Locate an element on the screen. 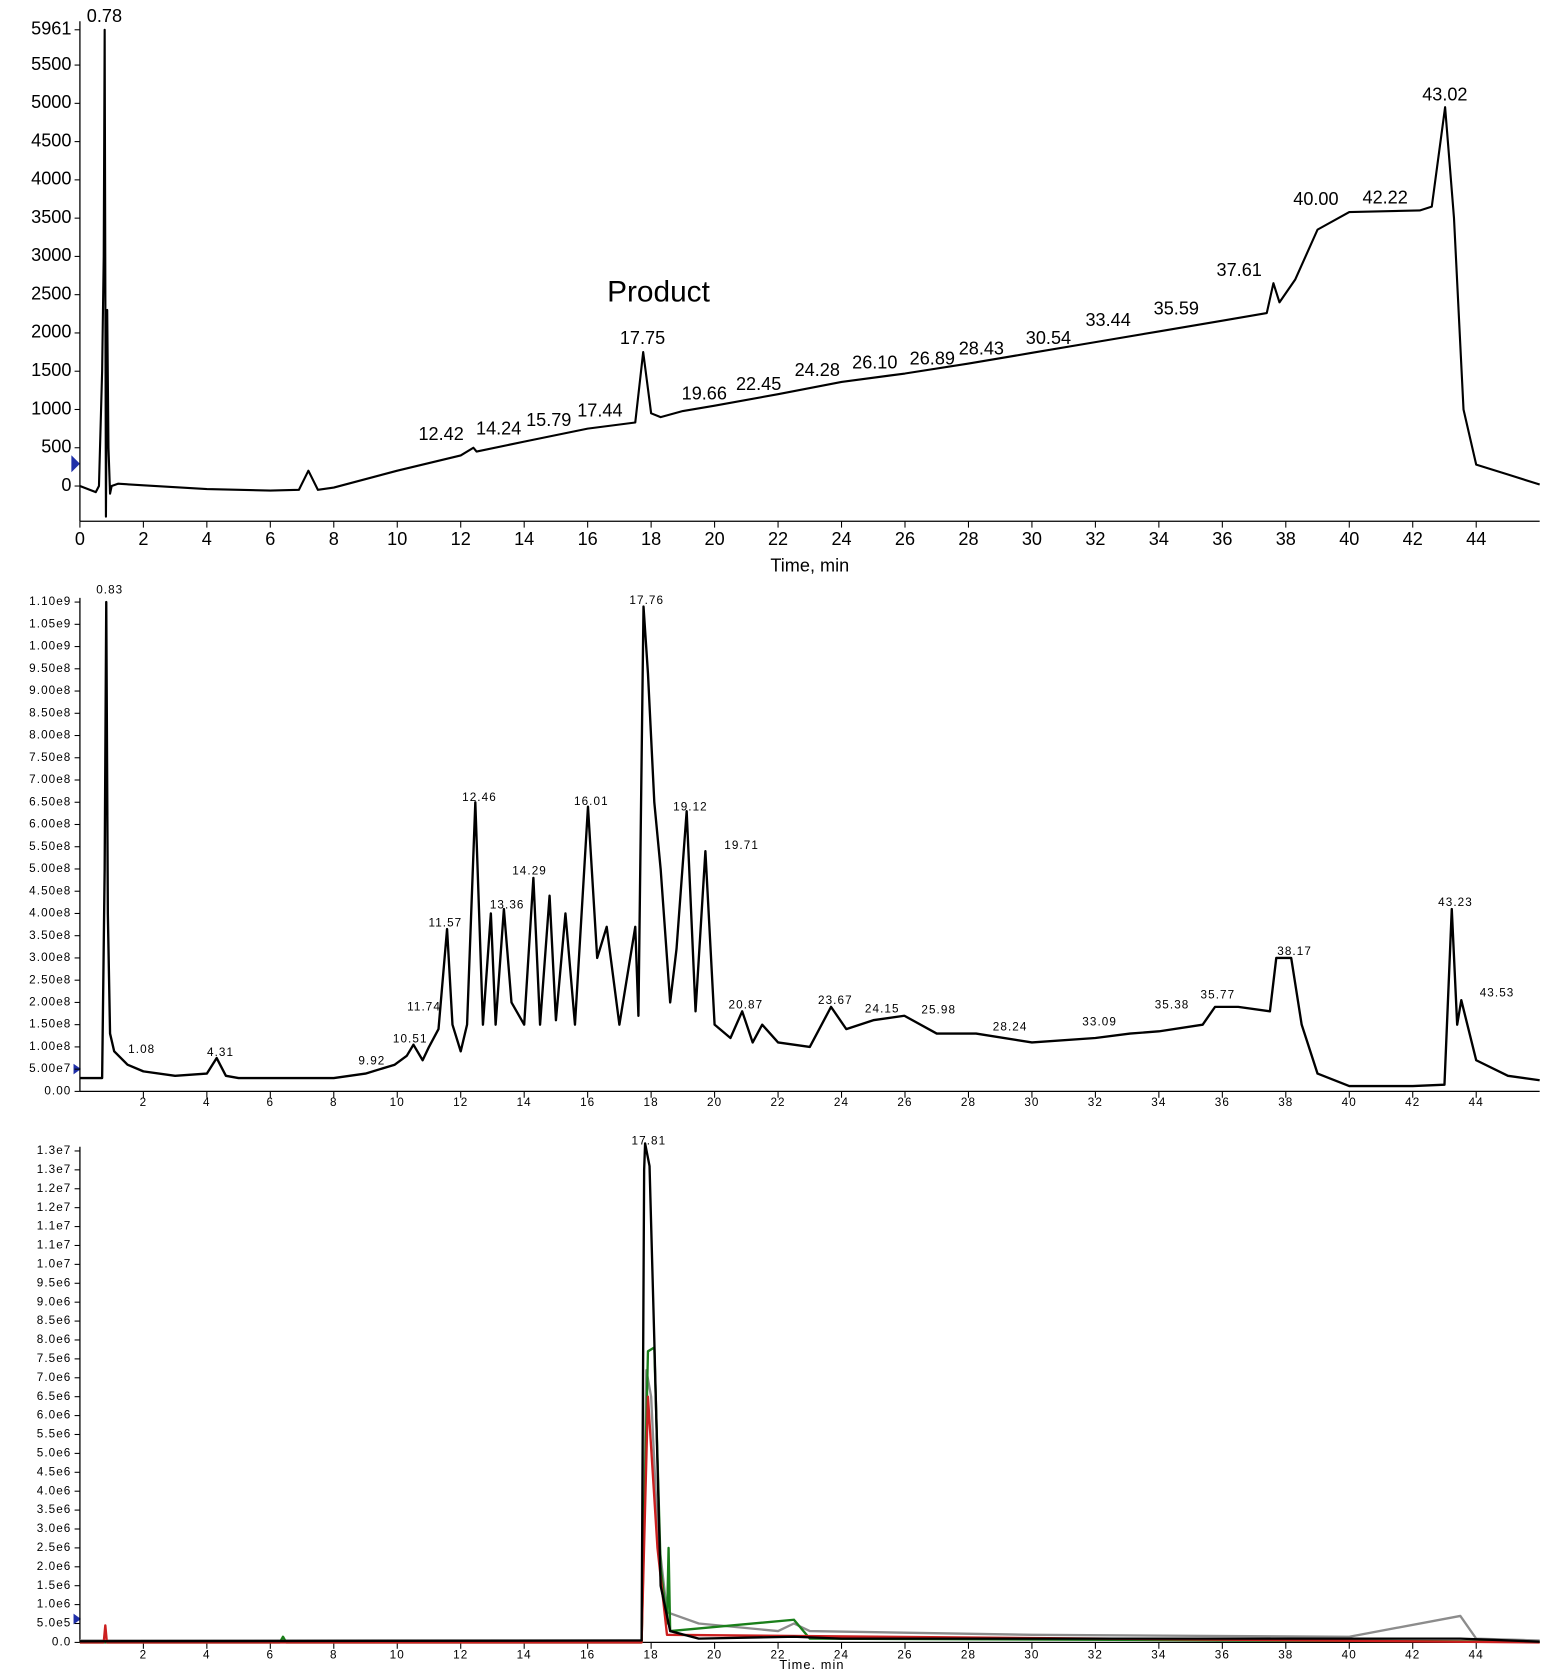  peak-label: 17.81 is located at coordinates (649, 1140).